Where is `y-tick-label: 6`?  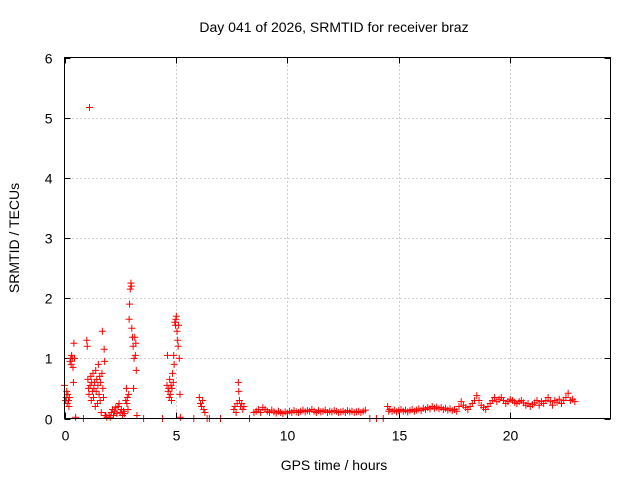
y-tick-label: 6 is located at coordinates (49, 59).